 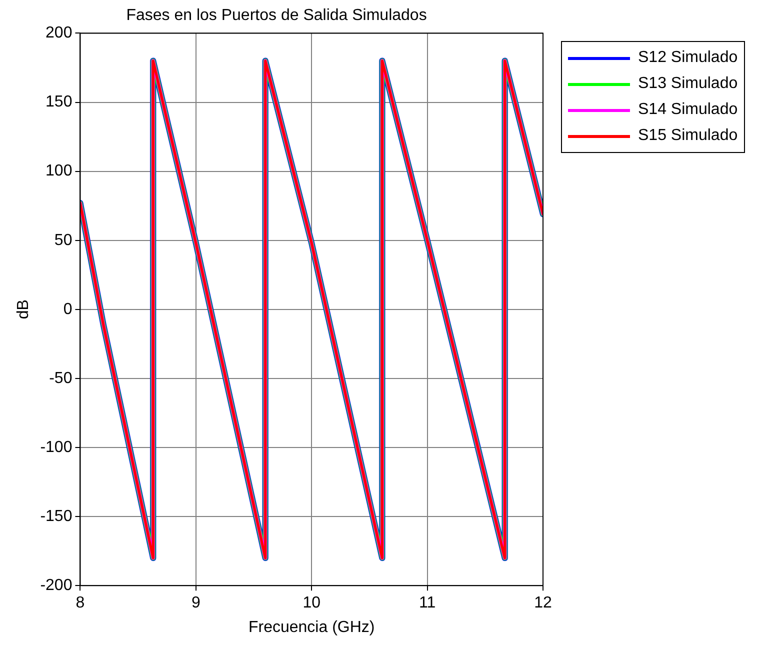 I want to click on x-tick-label: 10, so click(x=311, y=603).